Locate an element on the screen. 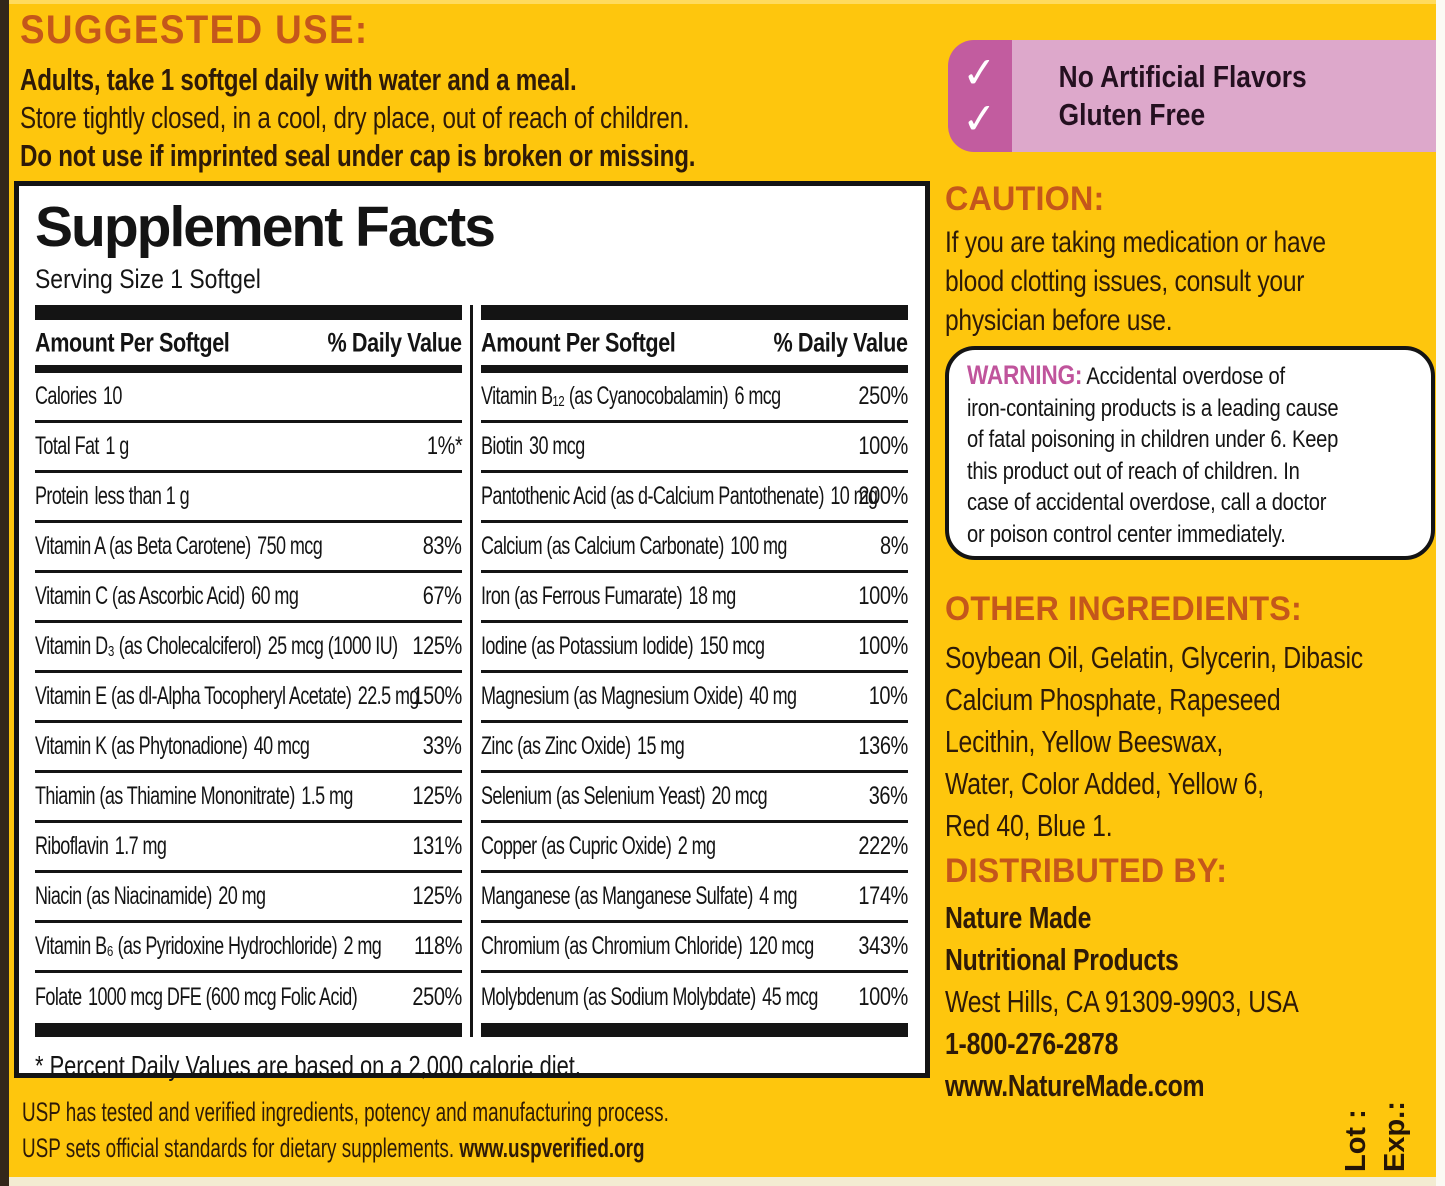  nutrient-amount: 40 mcg is located at coordinates (281, 745).